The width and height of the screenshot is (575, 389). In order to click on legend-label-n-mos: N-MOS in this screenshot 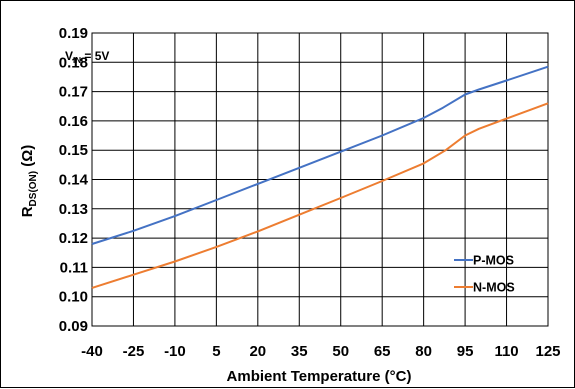, I will do `click(494, 288)`.